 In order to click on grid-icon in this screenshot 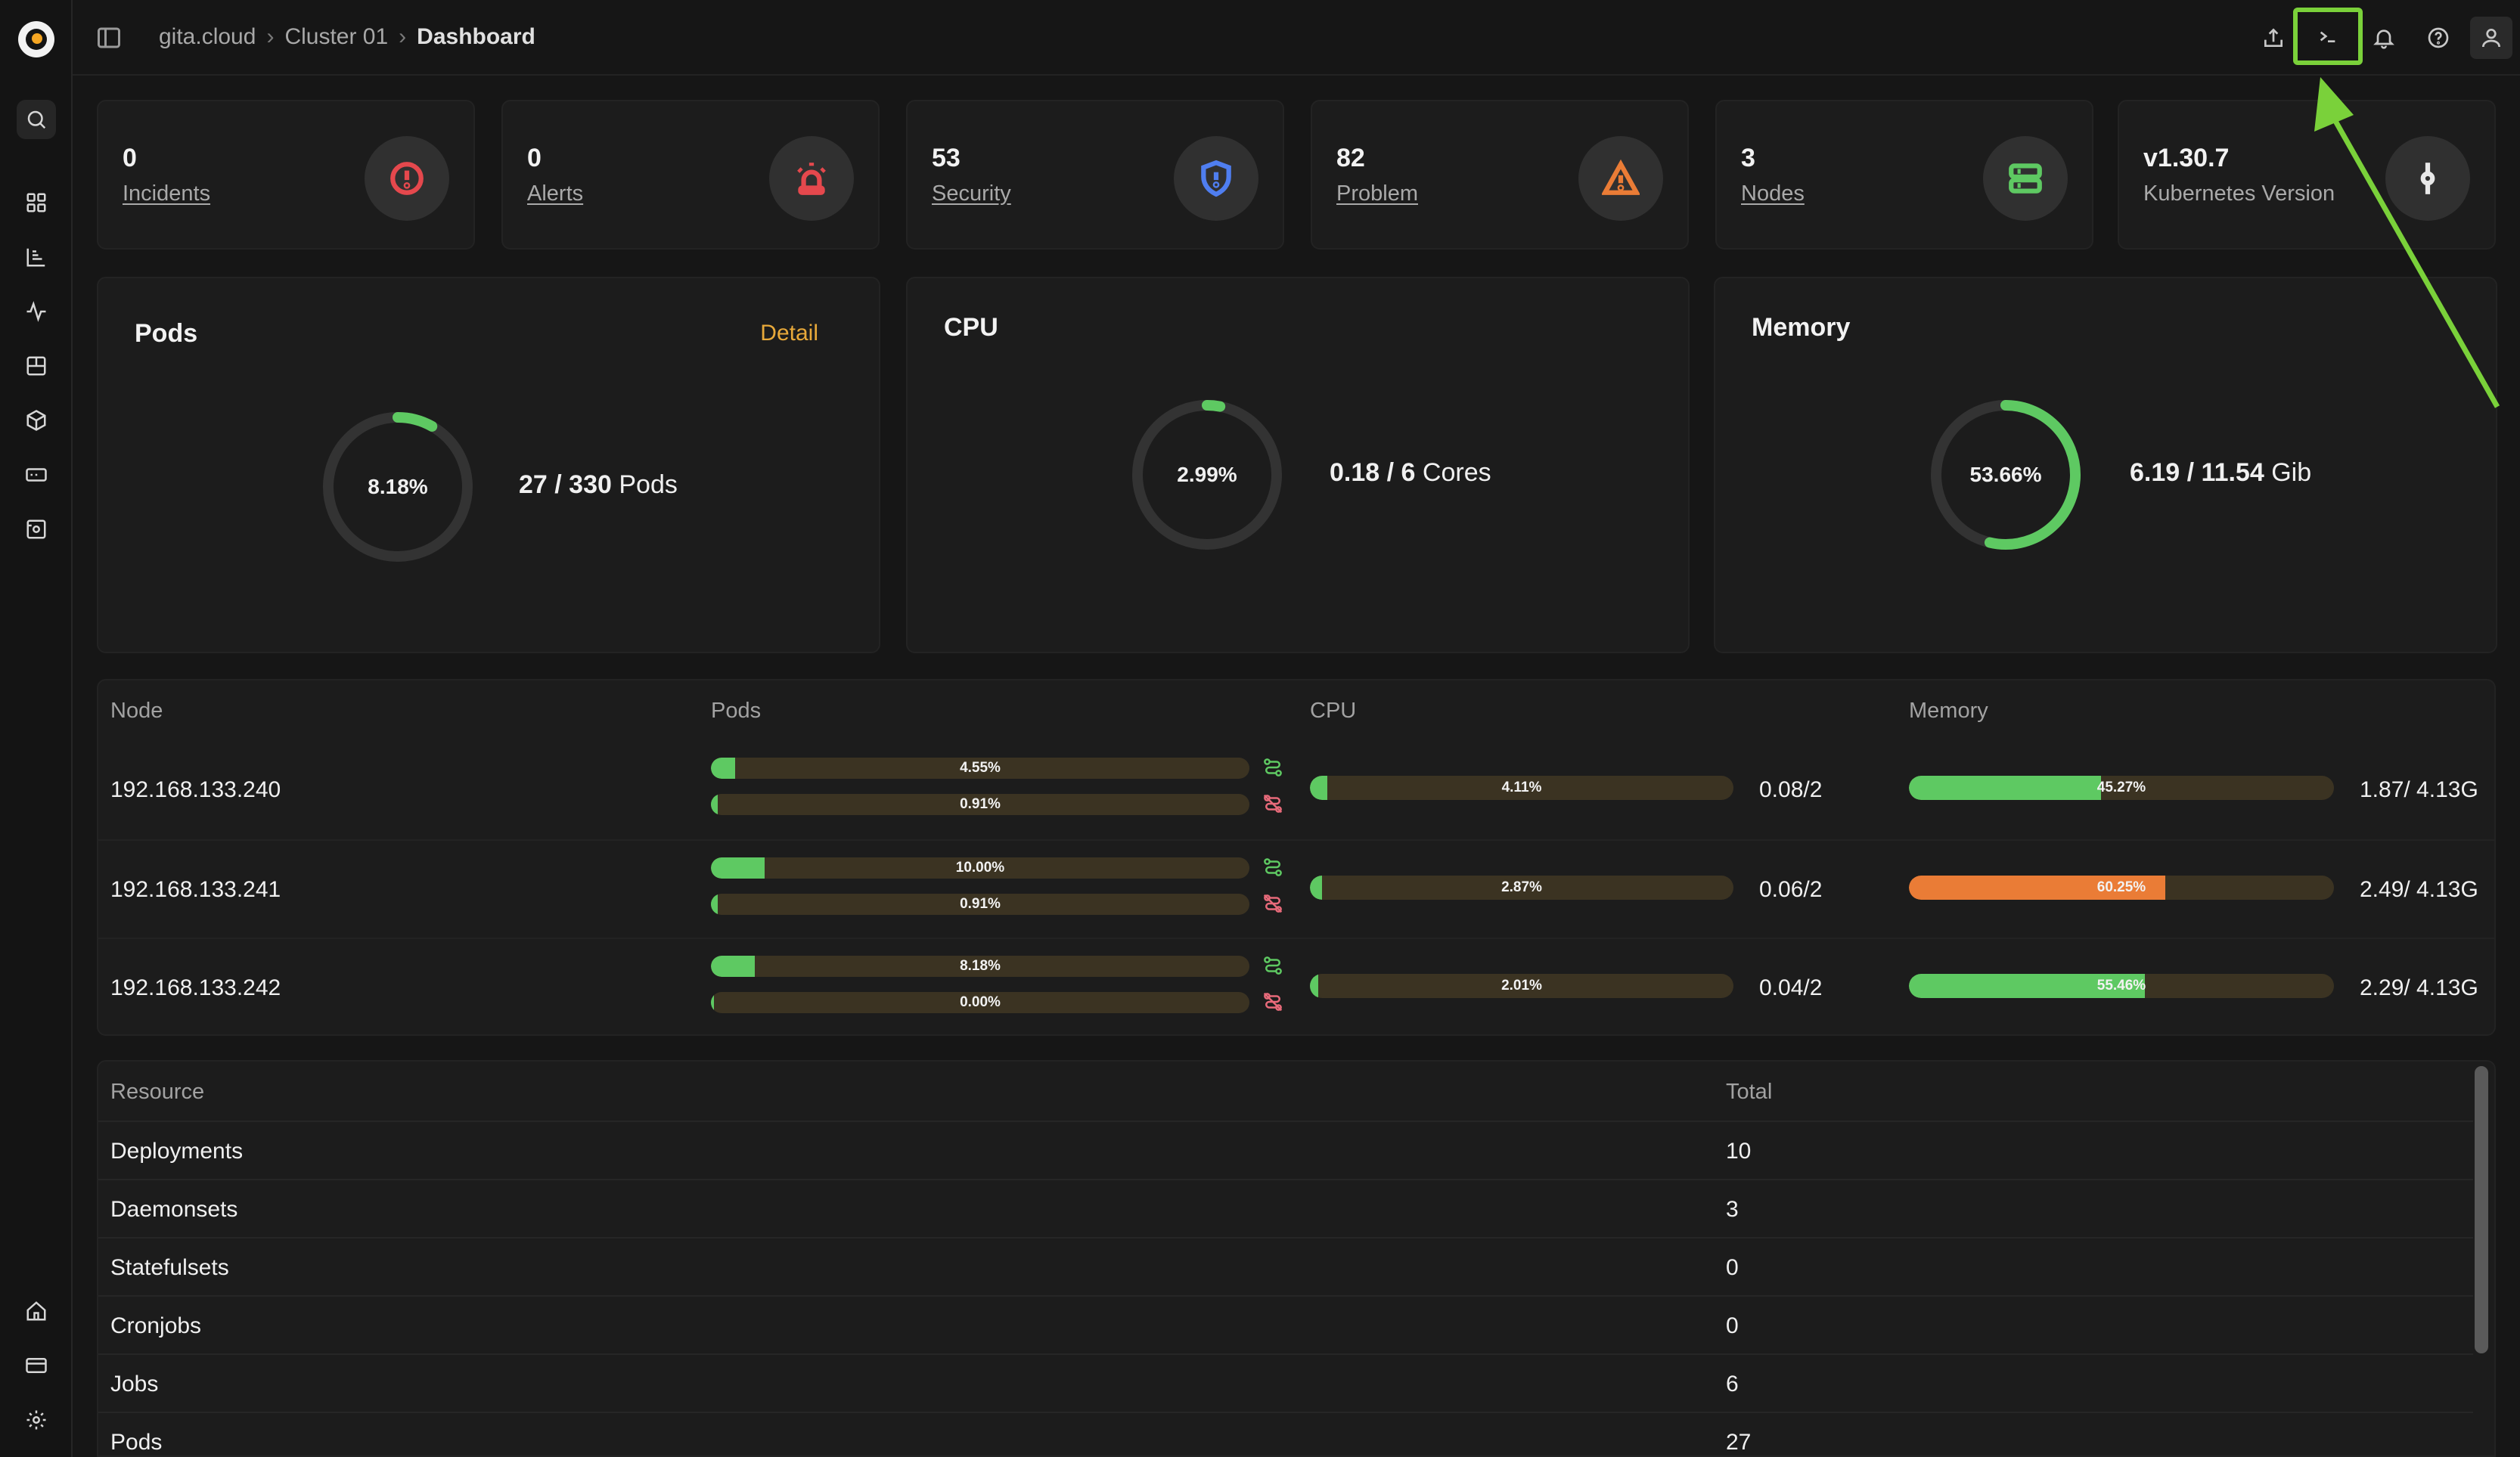, I will do `click(36, 203)`.